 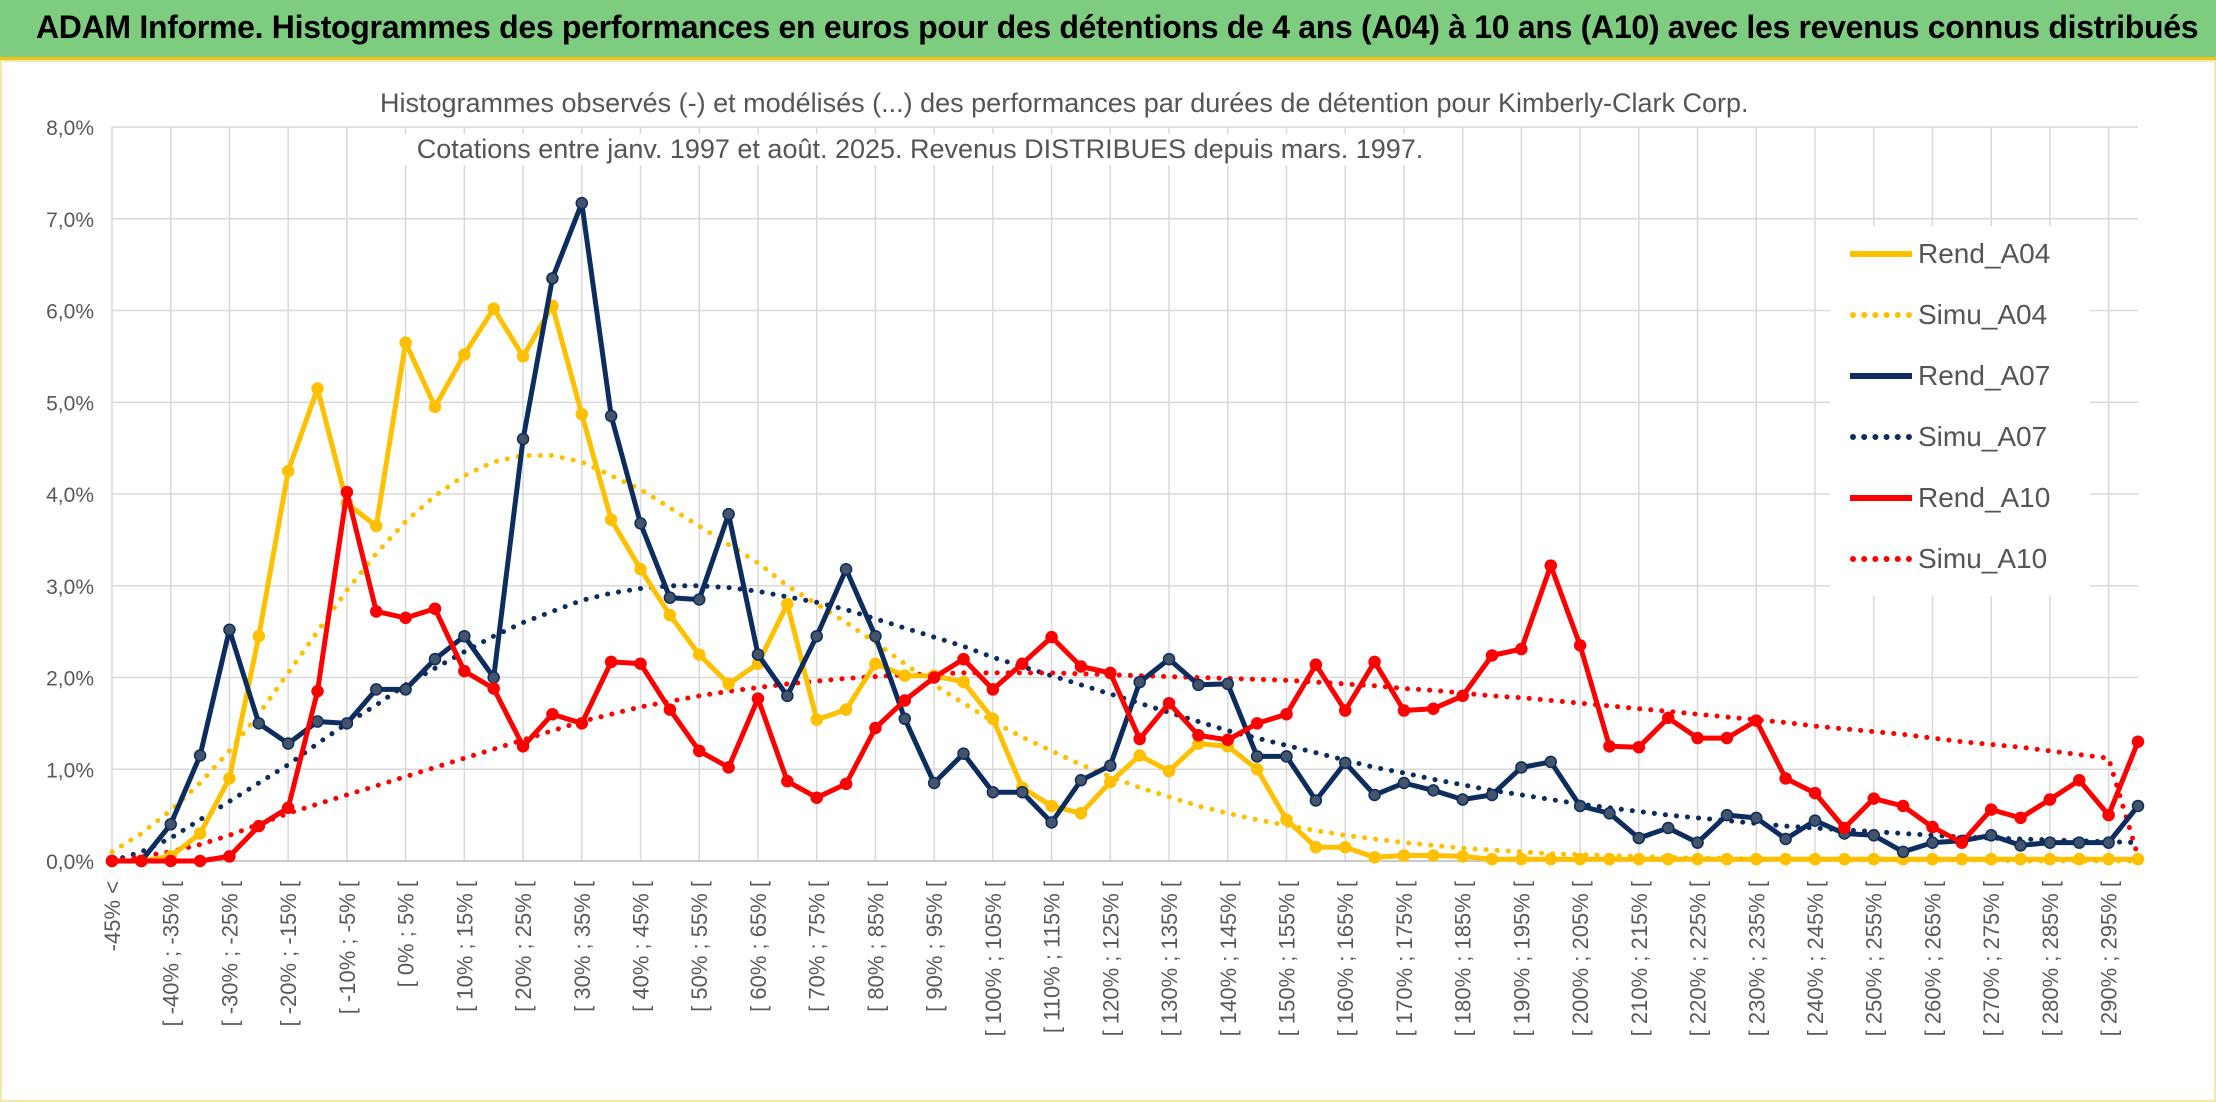 I want to click on legend-label: Rend_A04, so click(x=1984, y=253).